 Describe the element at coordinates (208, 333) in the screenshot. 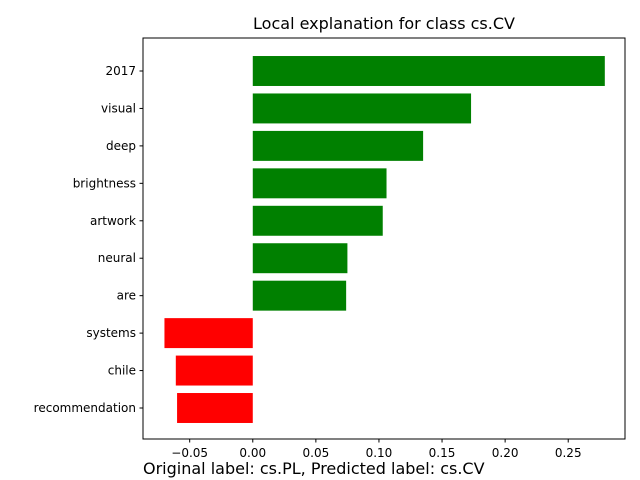

I see `bar-systems` at that location.